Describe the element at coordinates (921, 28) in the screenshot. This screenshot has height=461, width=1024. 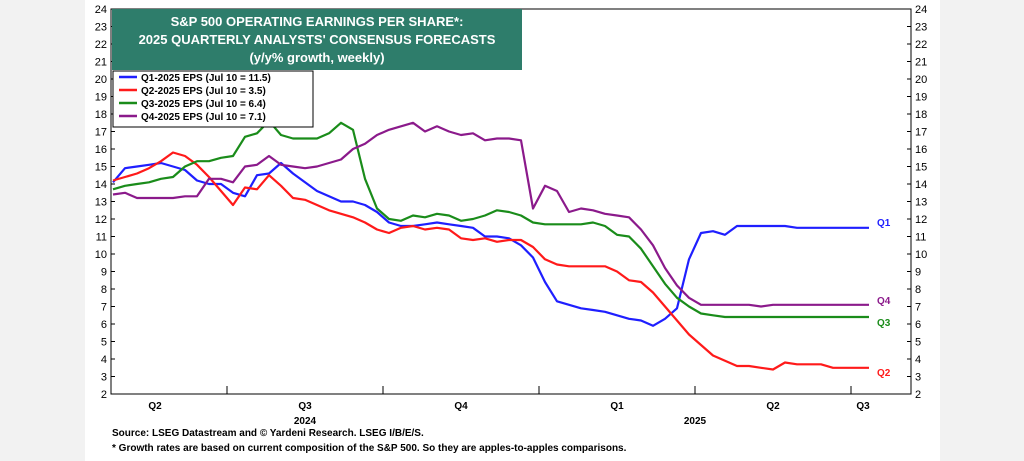
I see `y-tick-label-right: 23` at that location.